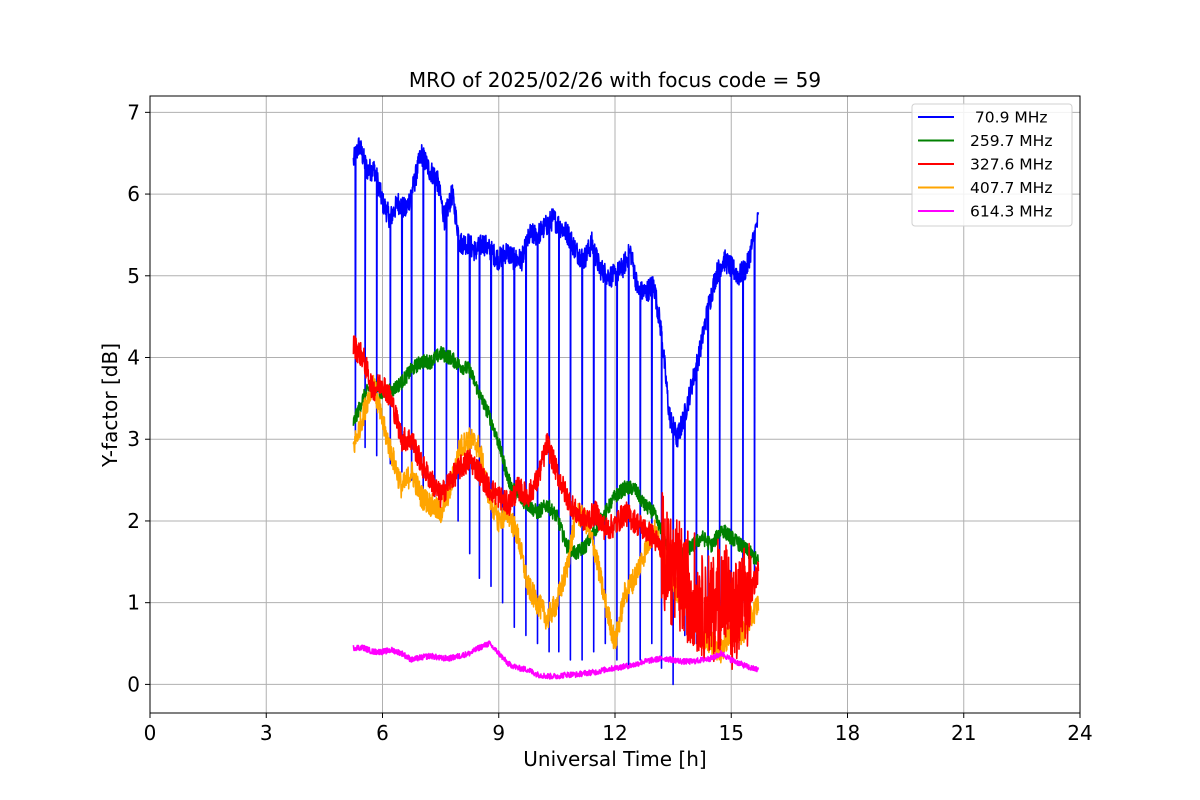  I want to click on x-axis-ticks: 0 3 6 9 12 15 18 21 24, so click(618, 729).